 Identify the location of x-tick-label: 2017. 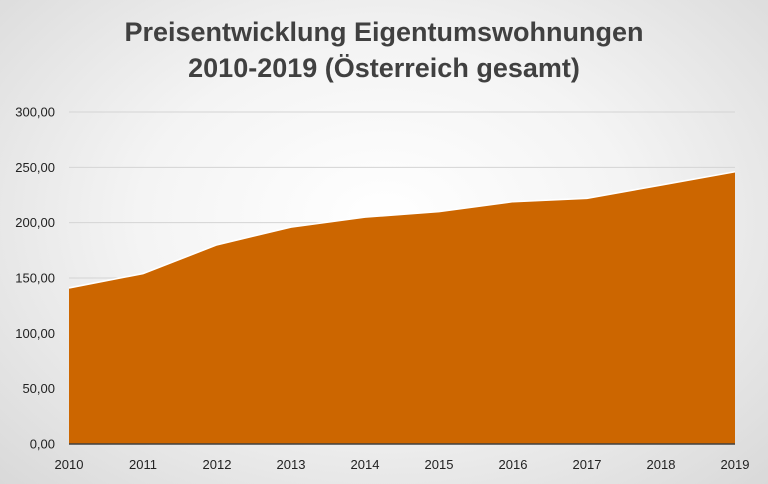
(587, 464).